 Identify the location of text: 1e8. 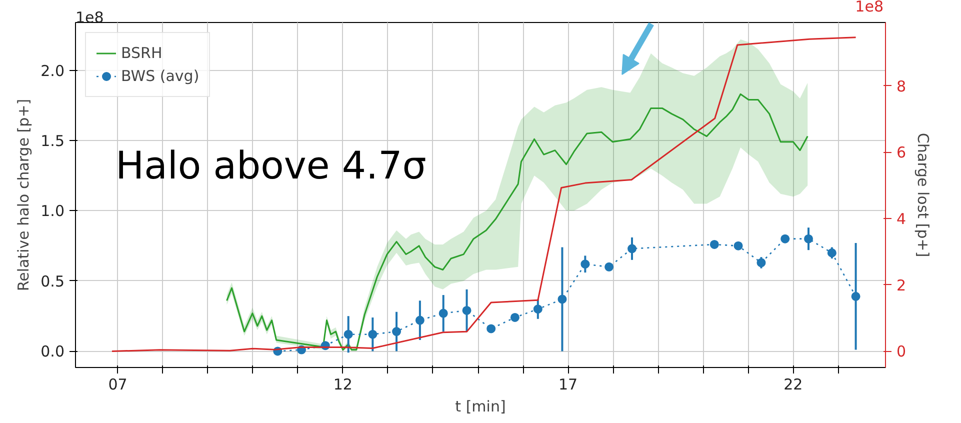
(869, 8).